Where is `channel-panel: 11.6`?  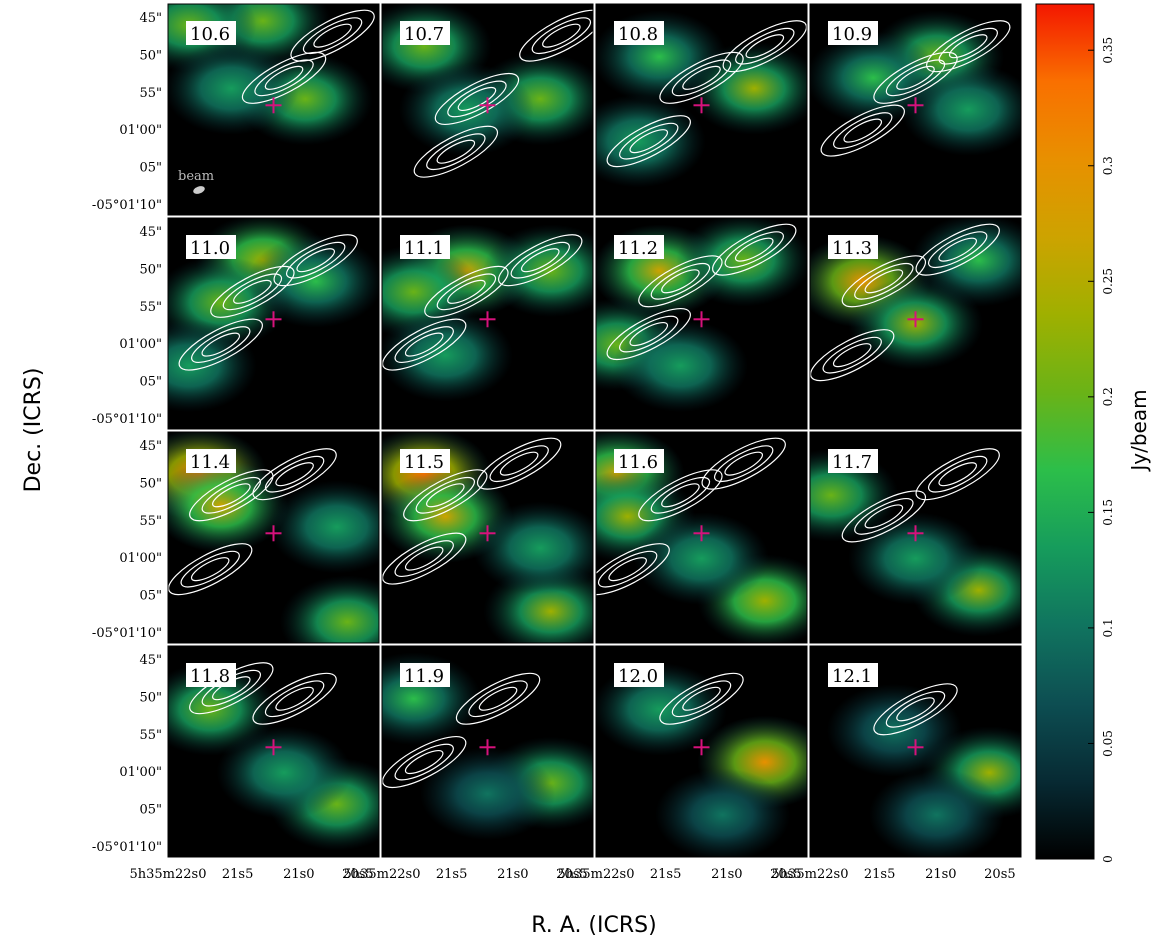
channel-panel: 11.6 is located at coordinates (701, 537).